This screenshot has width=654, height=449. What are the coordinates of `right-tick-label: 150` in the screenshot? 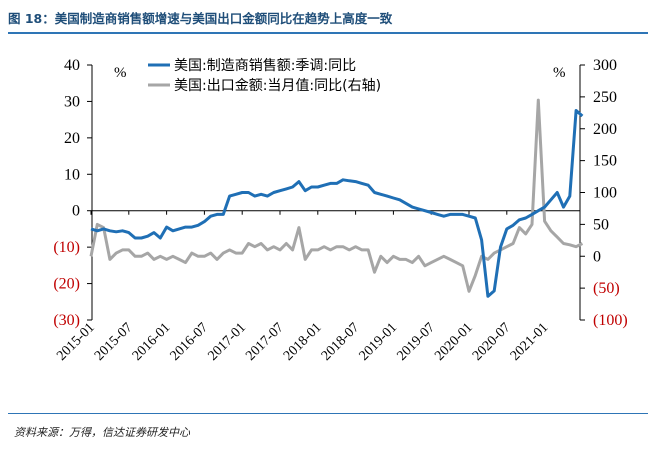 It's located at (605, 161).